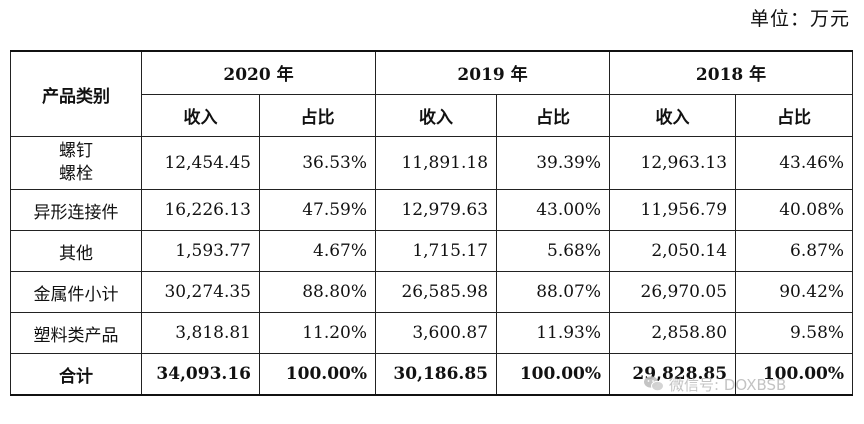  Describe the element at coordinates (76, 251) in the screenshot. I see `category-cell: 其他` at that location.